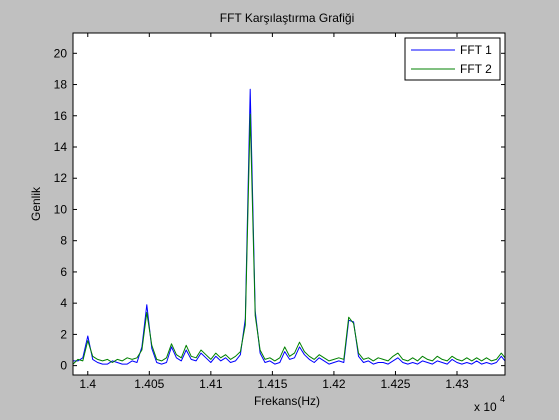  I want to click on x-tick-label: 1.4, so click(87, 384).